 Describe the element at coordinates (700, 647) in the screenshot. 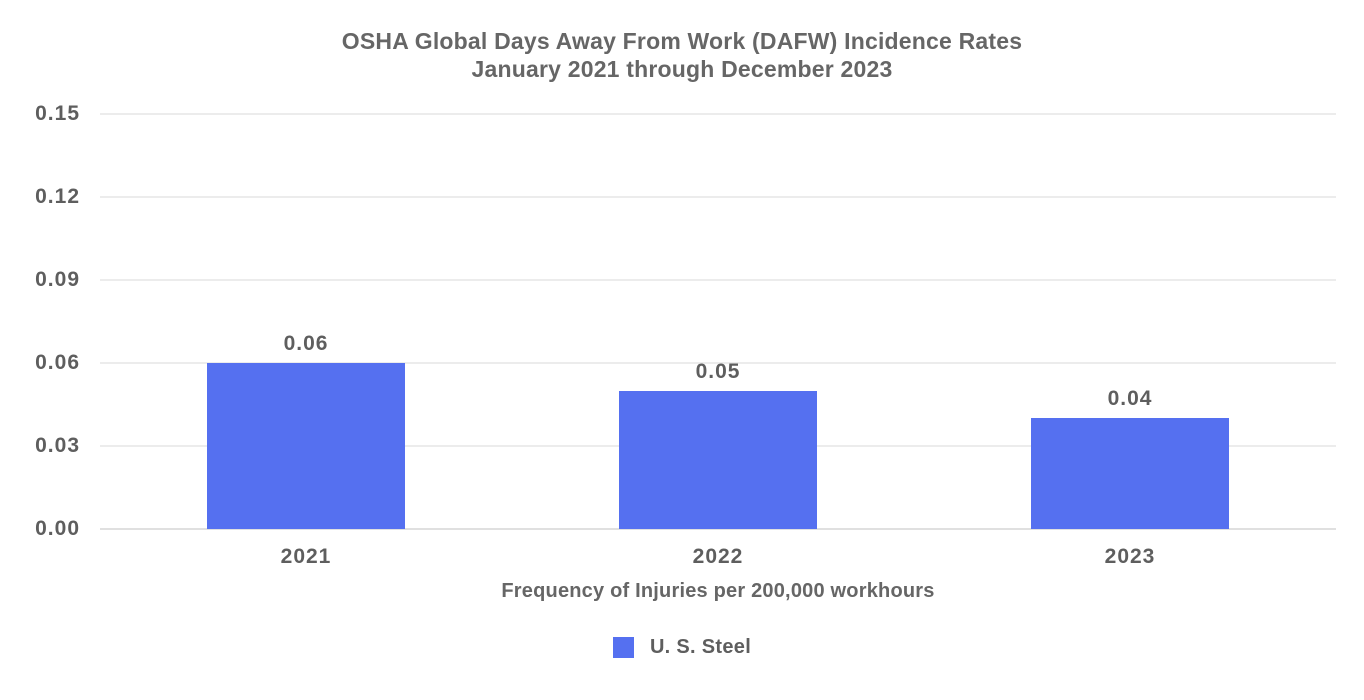

I see `legend-label: U. S. Steel` at that location.